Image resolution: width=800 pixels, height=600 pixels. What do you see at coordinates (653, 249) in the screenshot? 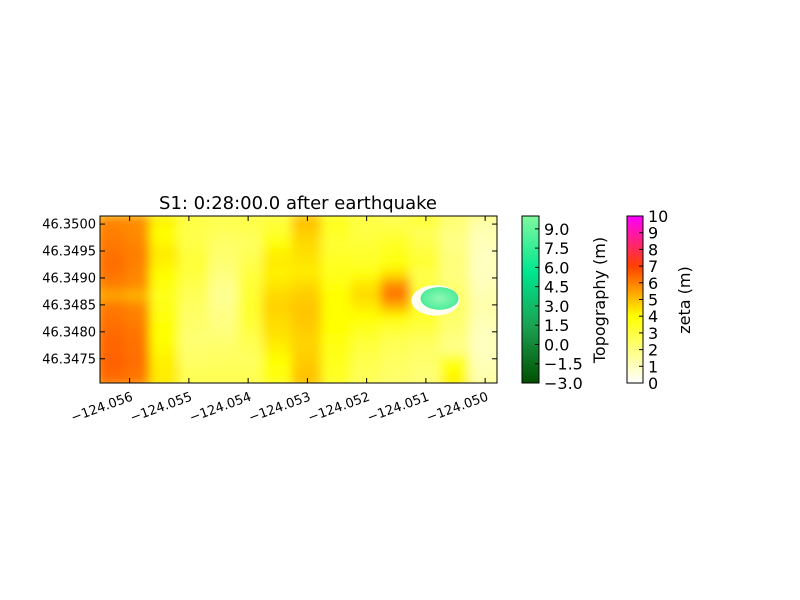
I see `colorbar-tick-label: 8` at bounding box center [653, 249].